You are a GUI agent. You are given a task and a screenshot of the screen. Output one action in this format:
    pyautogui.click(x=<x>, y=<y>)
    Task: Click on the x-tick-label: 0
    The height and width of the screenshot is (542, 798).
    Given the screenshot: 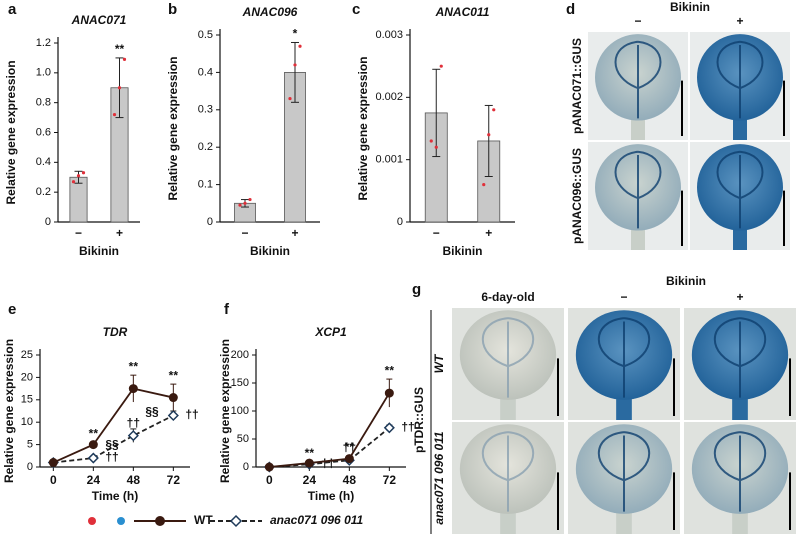 What is the action you would take?
    pyautogui.click(x=269, y=480)
    